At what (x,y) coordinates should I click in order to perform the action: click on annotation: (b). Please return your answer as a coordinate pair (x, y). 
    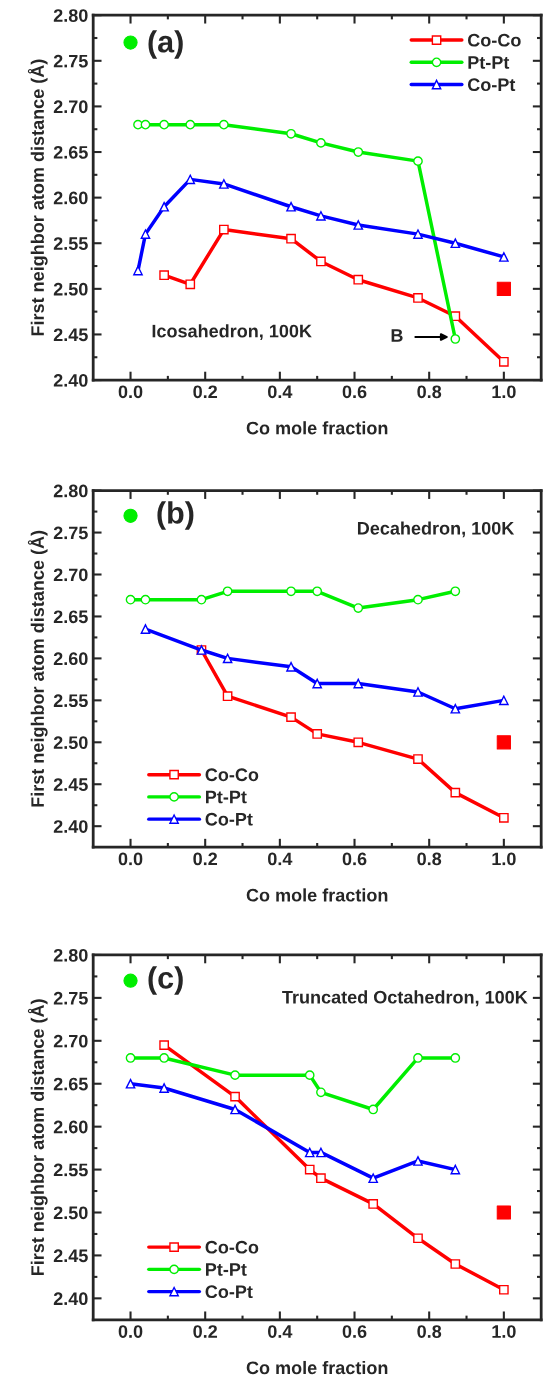
    Looking at the image, I should click on (175, 515).